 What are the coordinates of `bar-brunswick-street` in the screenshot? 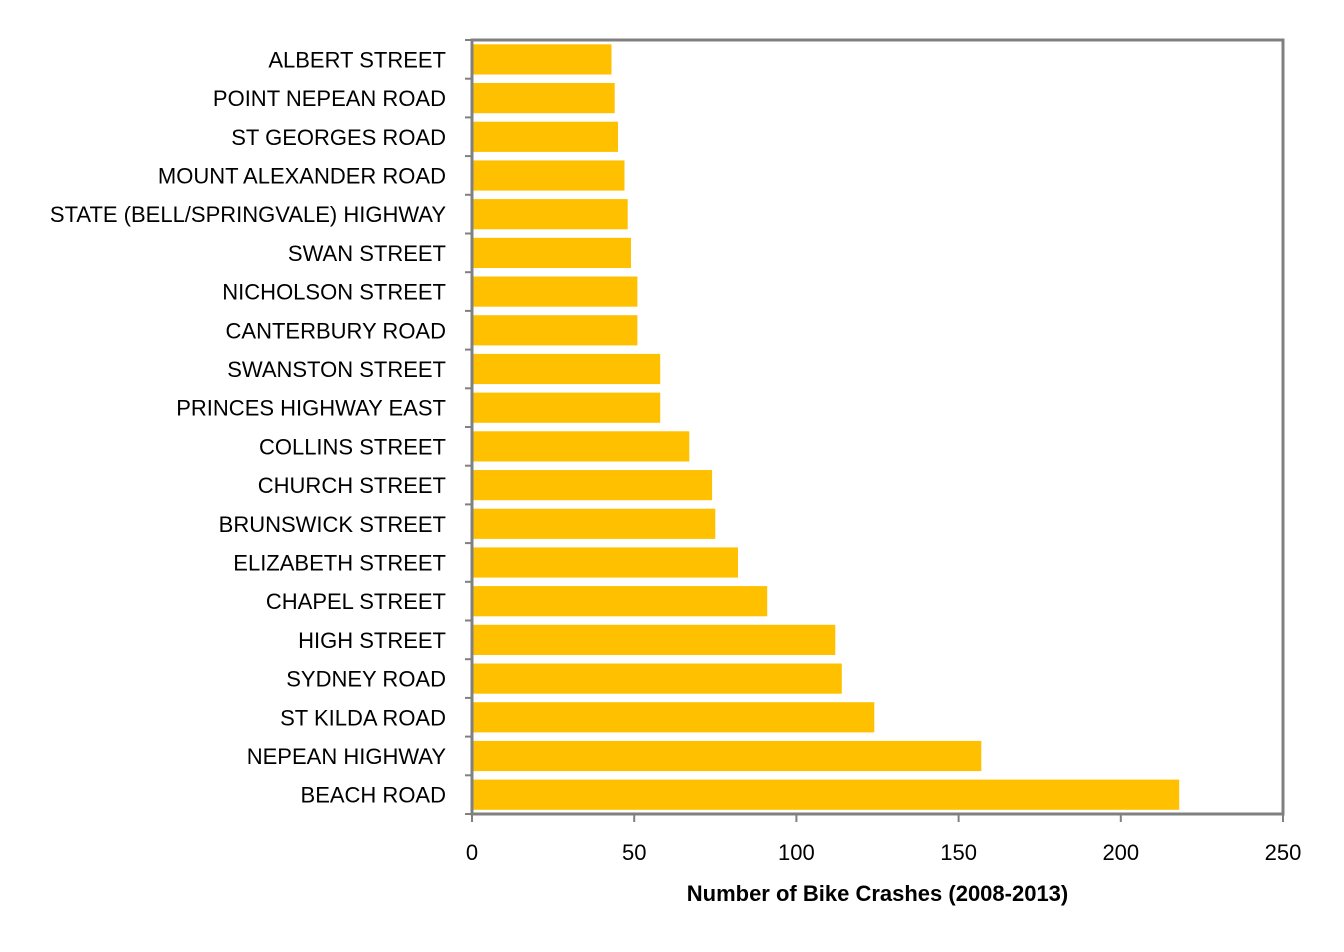 It's located at (594, 523).